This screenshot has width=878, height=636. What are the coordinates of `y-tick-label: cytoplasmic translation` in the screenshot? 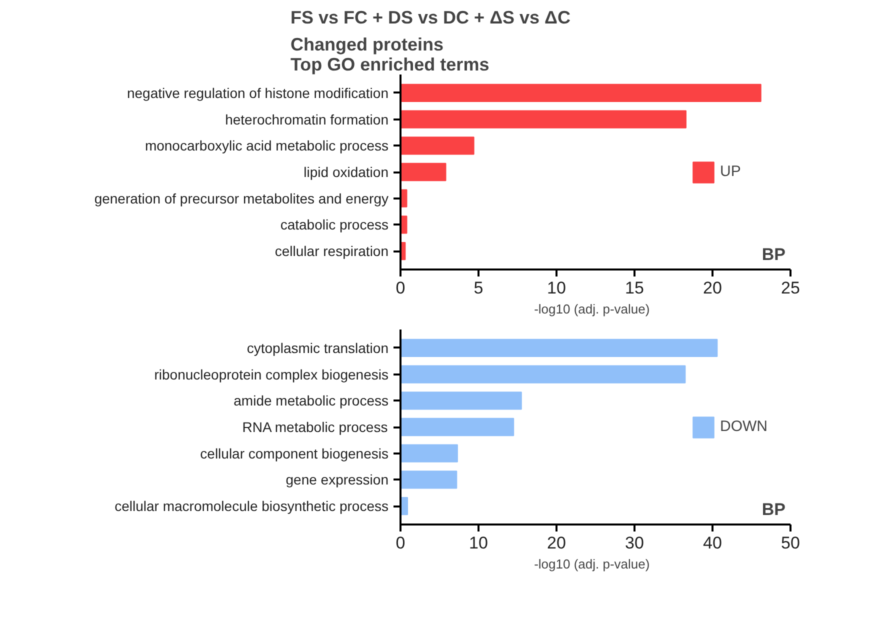 It's located at (317, 348).